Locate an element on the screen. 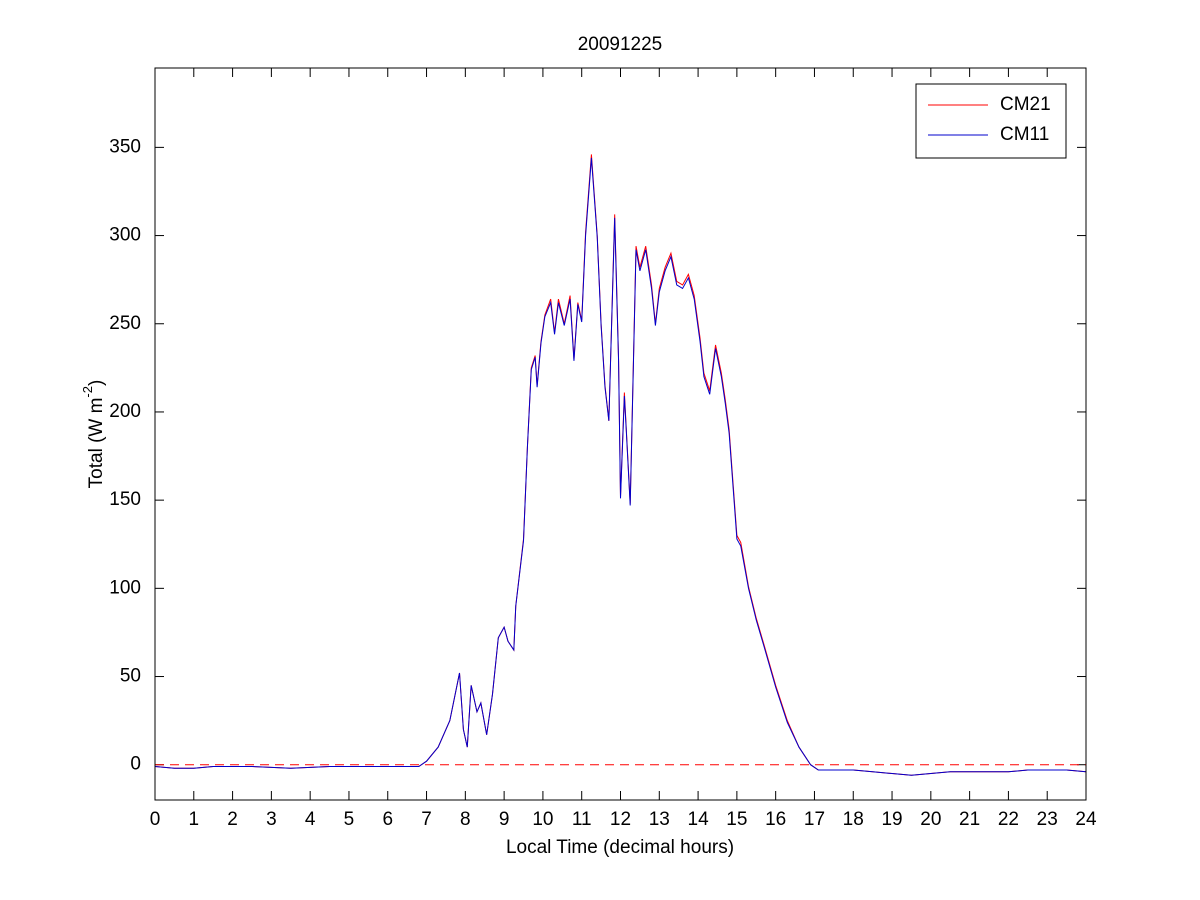  x-tick-label: 16 is located at coordinates (775, 819).